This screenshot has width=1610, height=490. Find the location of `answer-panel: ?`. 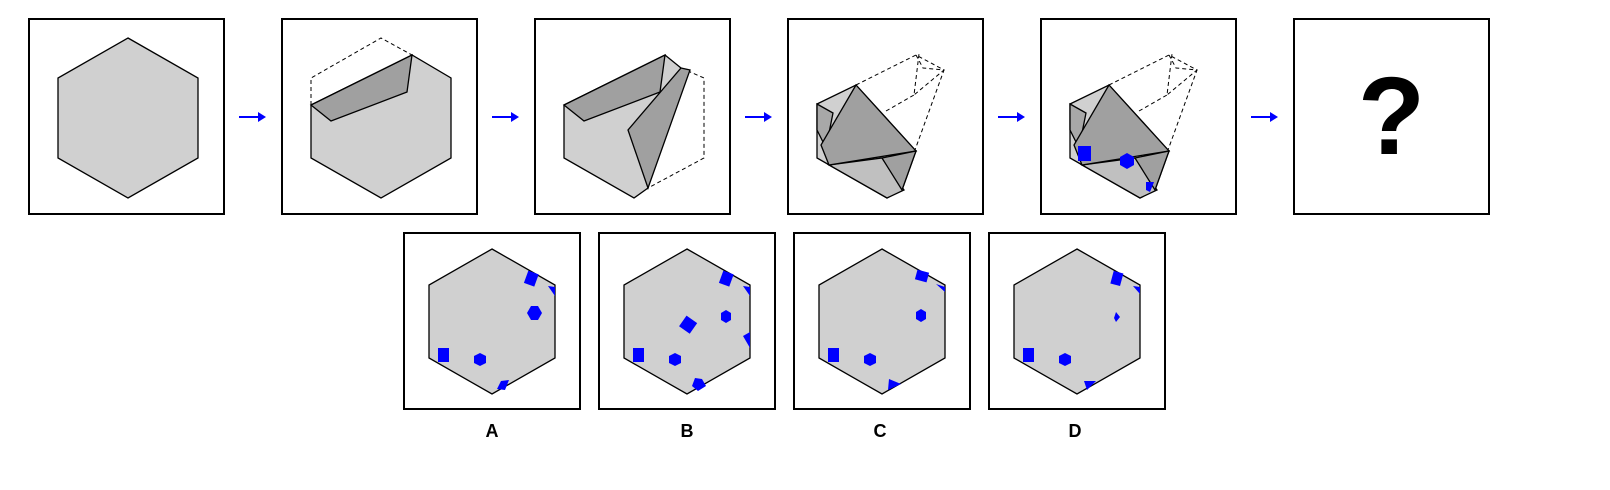

answer-panel: ? is located at coordinates (1391, 116).